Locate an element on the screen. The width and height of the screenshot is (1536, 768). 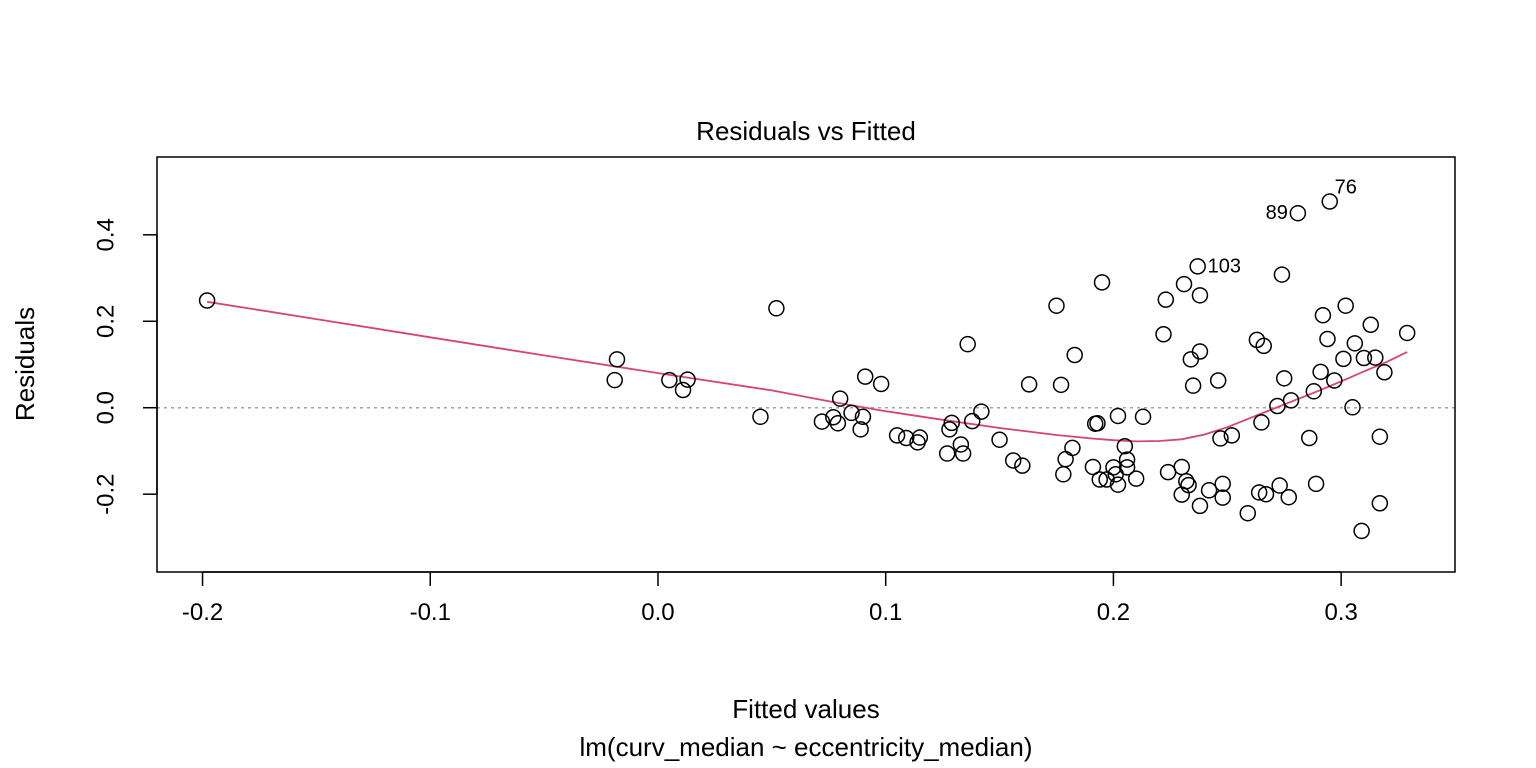
x-tick-label: 0.0 is located at coordinates (657, 612).